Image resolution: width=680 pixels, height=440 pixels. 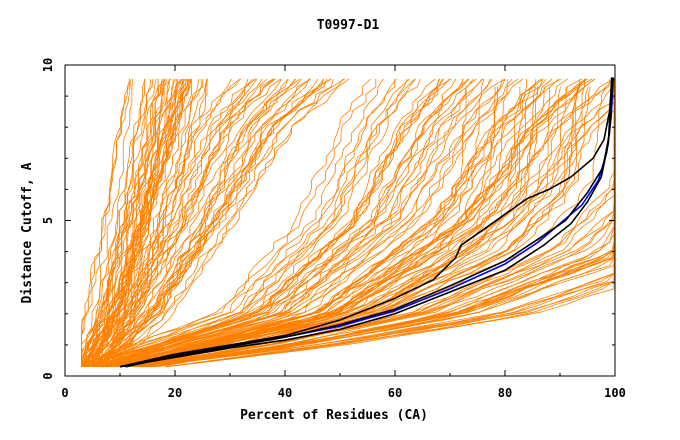 I want to click on x-axis-label: Percent of Residues (CA), so click(x=334, y=415).